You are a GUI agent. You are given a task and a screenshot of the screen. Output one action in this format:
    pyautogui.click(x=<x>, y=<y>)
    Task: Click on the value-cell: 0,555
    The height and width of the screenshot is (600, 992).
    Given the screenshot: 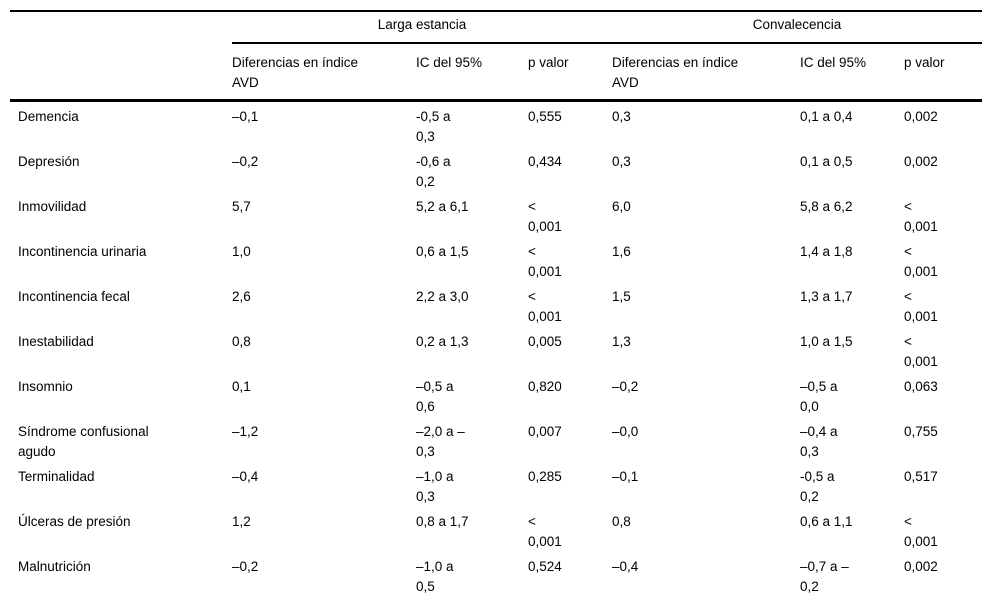 What is the action you would take?
    pyautogui.click(x=545, y=116)
    